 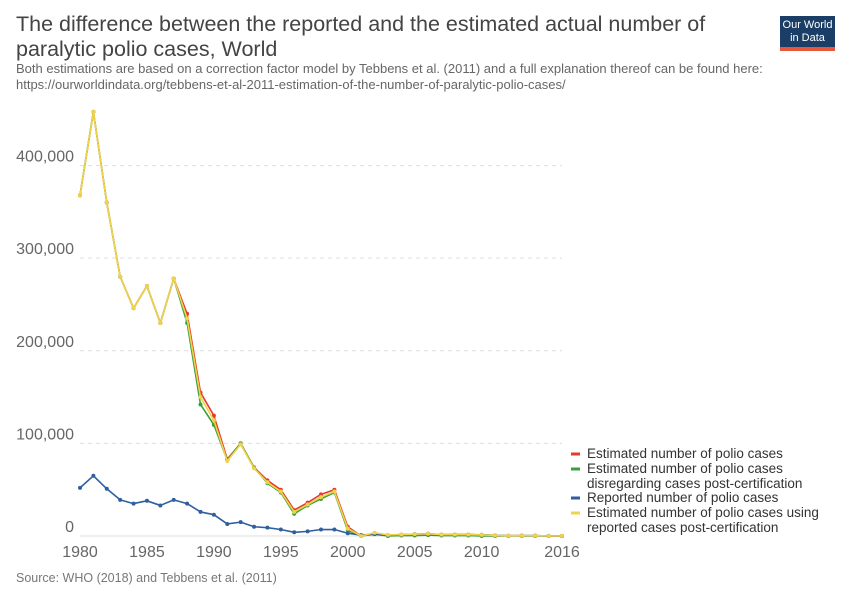 What do you see at coordinates (415, 552) in the screenshot?
I see `x-tick-label: 2005` at bounding box center [415, 552].